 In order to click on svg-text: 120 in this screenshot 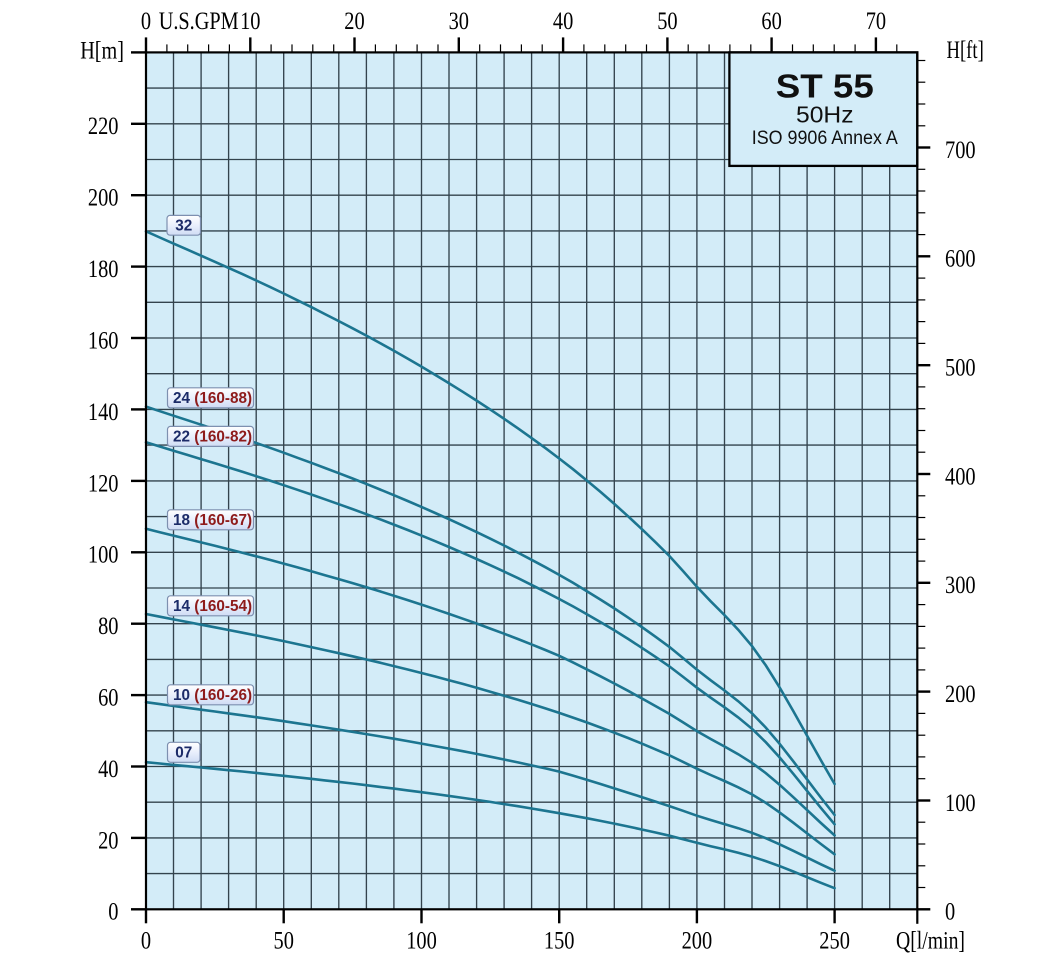, I will do `click(103, 483)`.